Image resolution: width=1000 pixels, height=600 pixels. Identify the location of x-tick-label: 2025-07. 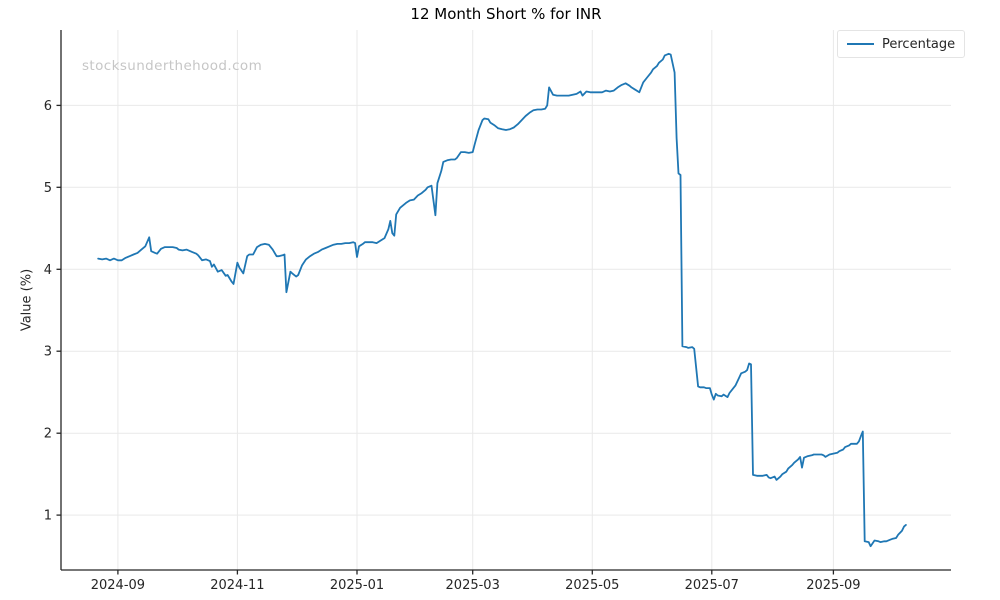
(712, 585).